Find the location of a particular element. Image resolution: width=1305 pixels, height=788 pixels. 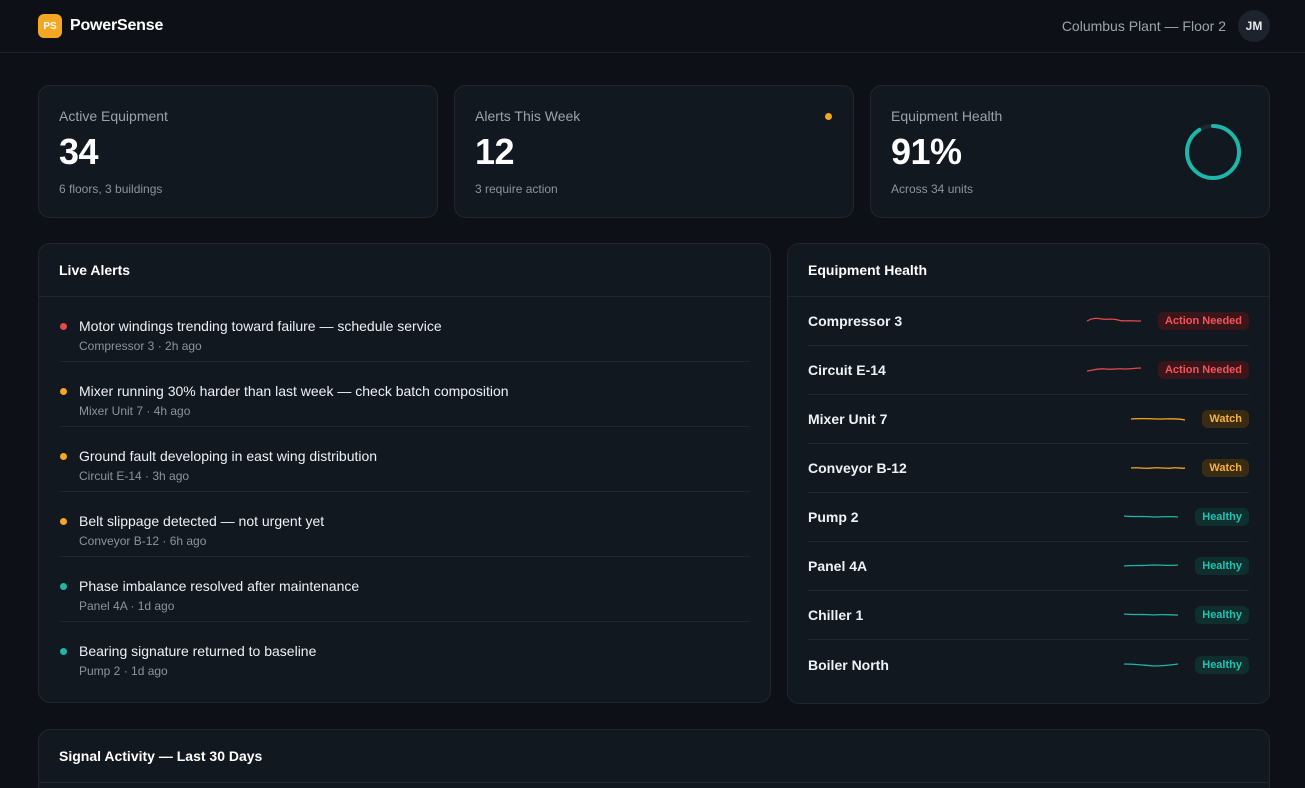

equipment-name: Chiller 1 is located at coordinates (836, 615).